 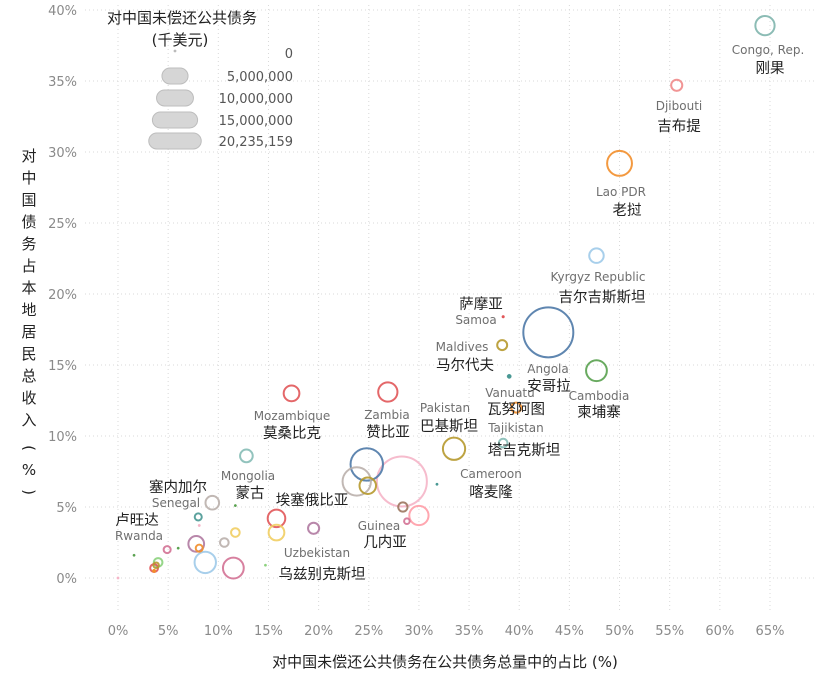 What do you see at coordinates (28, 420) in the screenshot?
I see `y-axis-title-char: 入` at bounding box center [28, 420].